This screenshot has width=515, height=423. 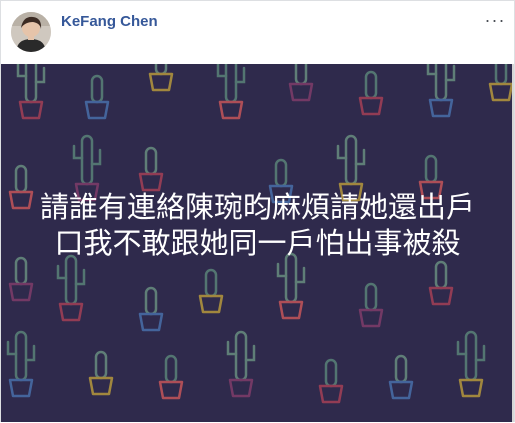 I want to click on post-options-button: ···, so click(x=495, y=20).